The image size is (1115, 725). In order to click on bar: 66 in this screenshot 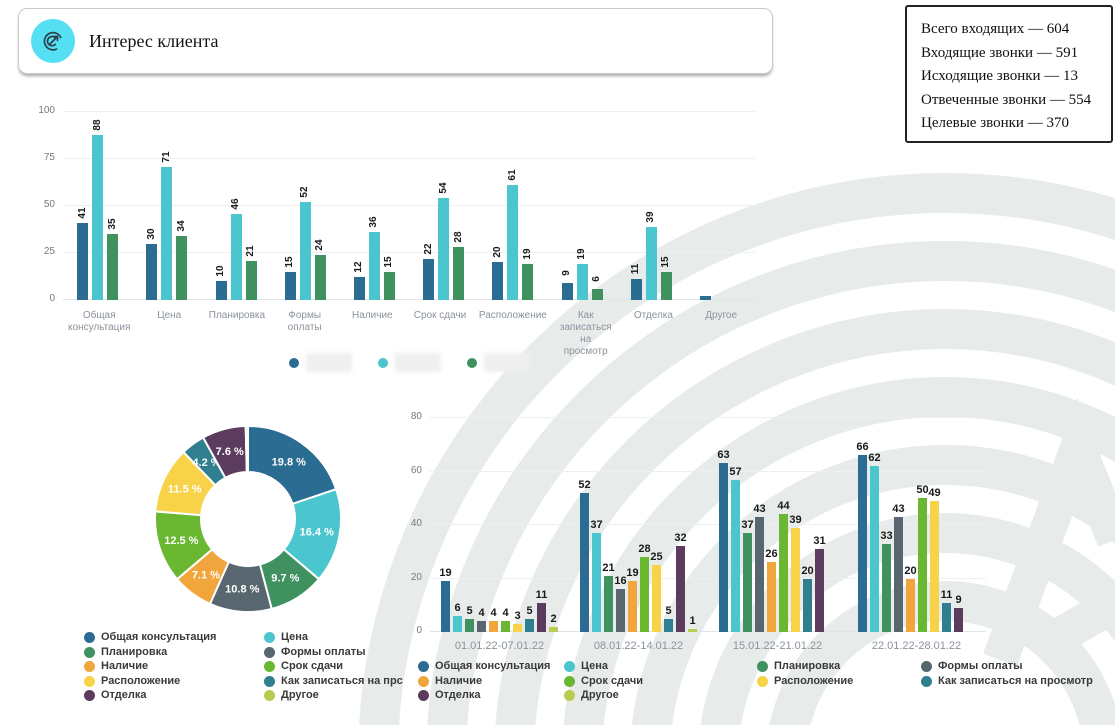, I will do `click(862, 537)`.